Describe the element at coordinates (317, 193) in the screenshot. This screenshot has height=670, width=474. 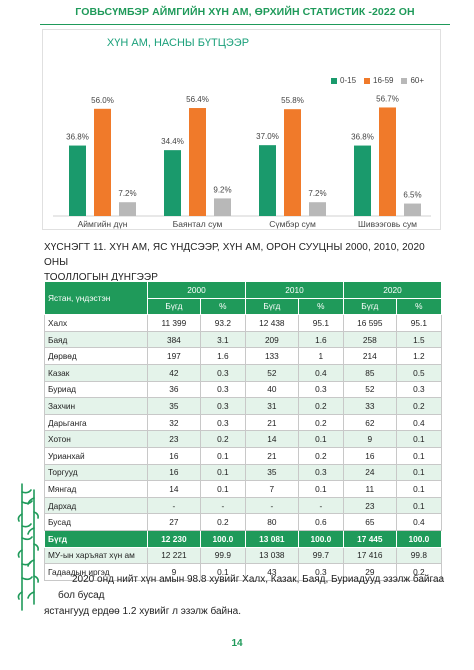
I see `data-label: 7.2%` at that location.